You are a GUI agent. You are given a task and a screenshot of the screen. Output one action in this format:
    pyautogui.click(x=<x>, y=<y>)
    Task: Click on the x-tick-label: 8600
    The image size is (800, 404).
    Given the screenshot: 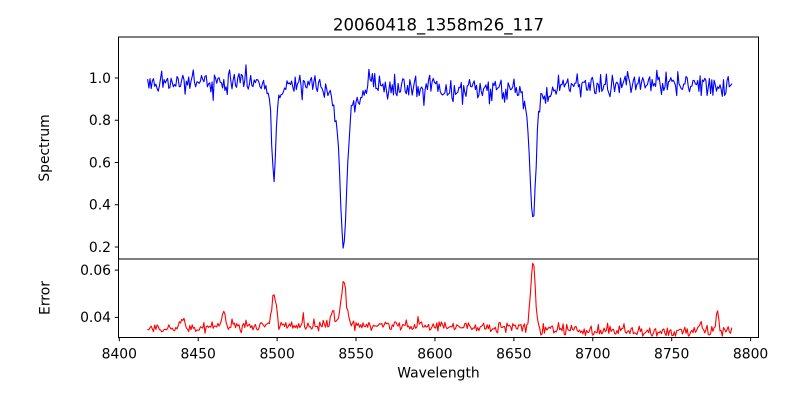 What is the action you would take?
    pyautogui.click(x=434, y=355)
    